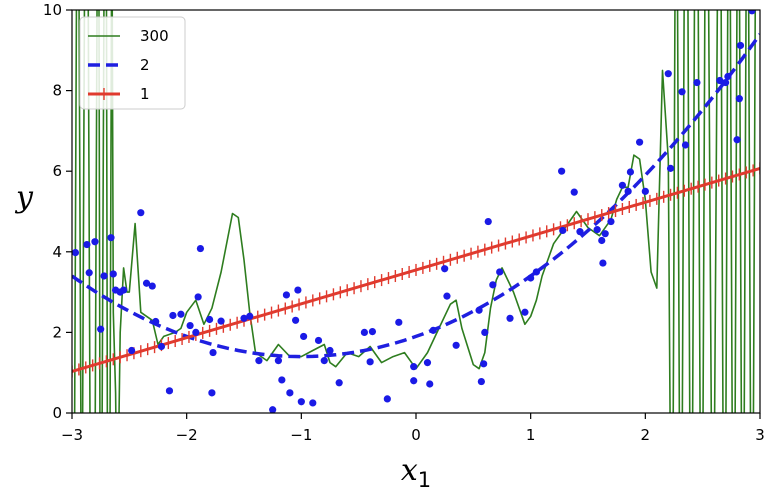 The height and width of the screenshot is (489, 778). I want to click on x-axis-ticks: −3 −2 −1 0 1 2 3, so click(413, 428).